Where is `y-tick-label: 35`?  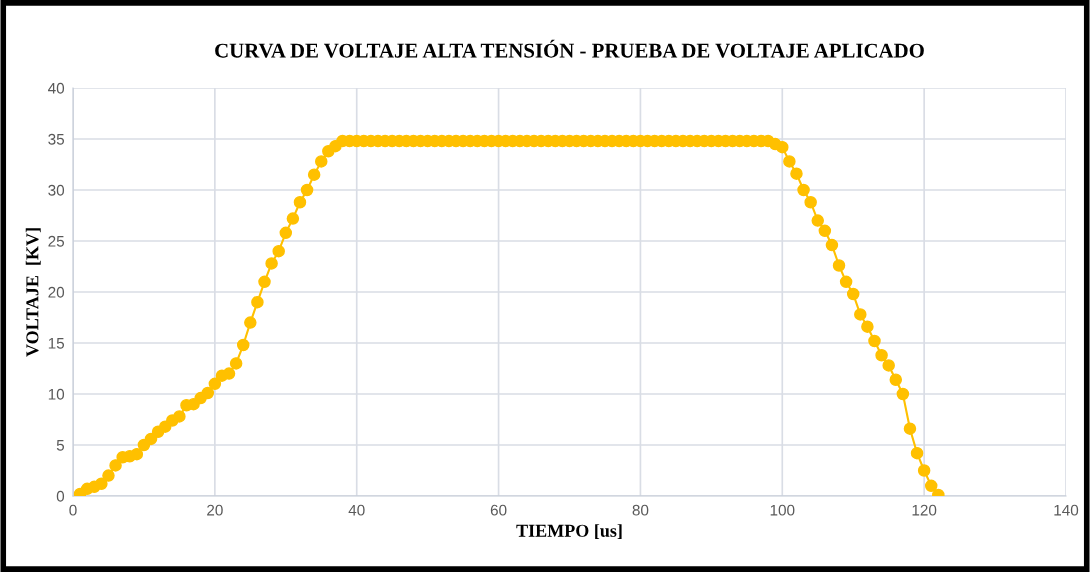
y-tick-label: 35 is located at coordinates (56, 139).